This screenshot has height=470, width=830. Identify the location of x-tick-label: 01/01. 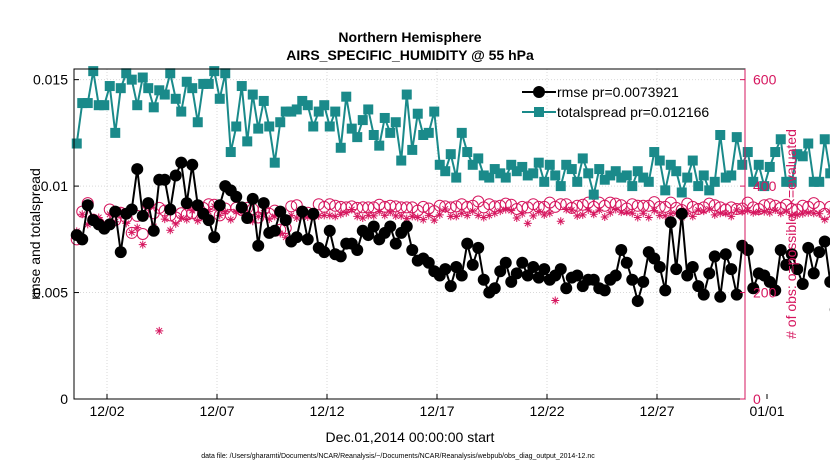
(766, 411).